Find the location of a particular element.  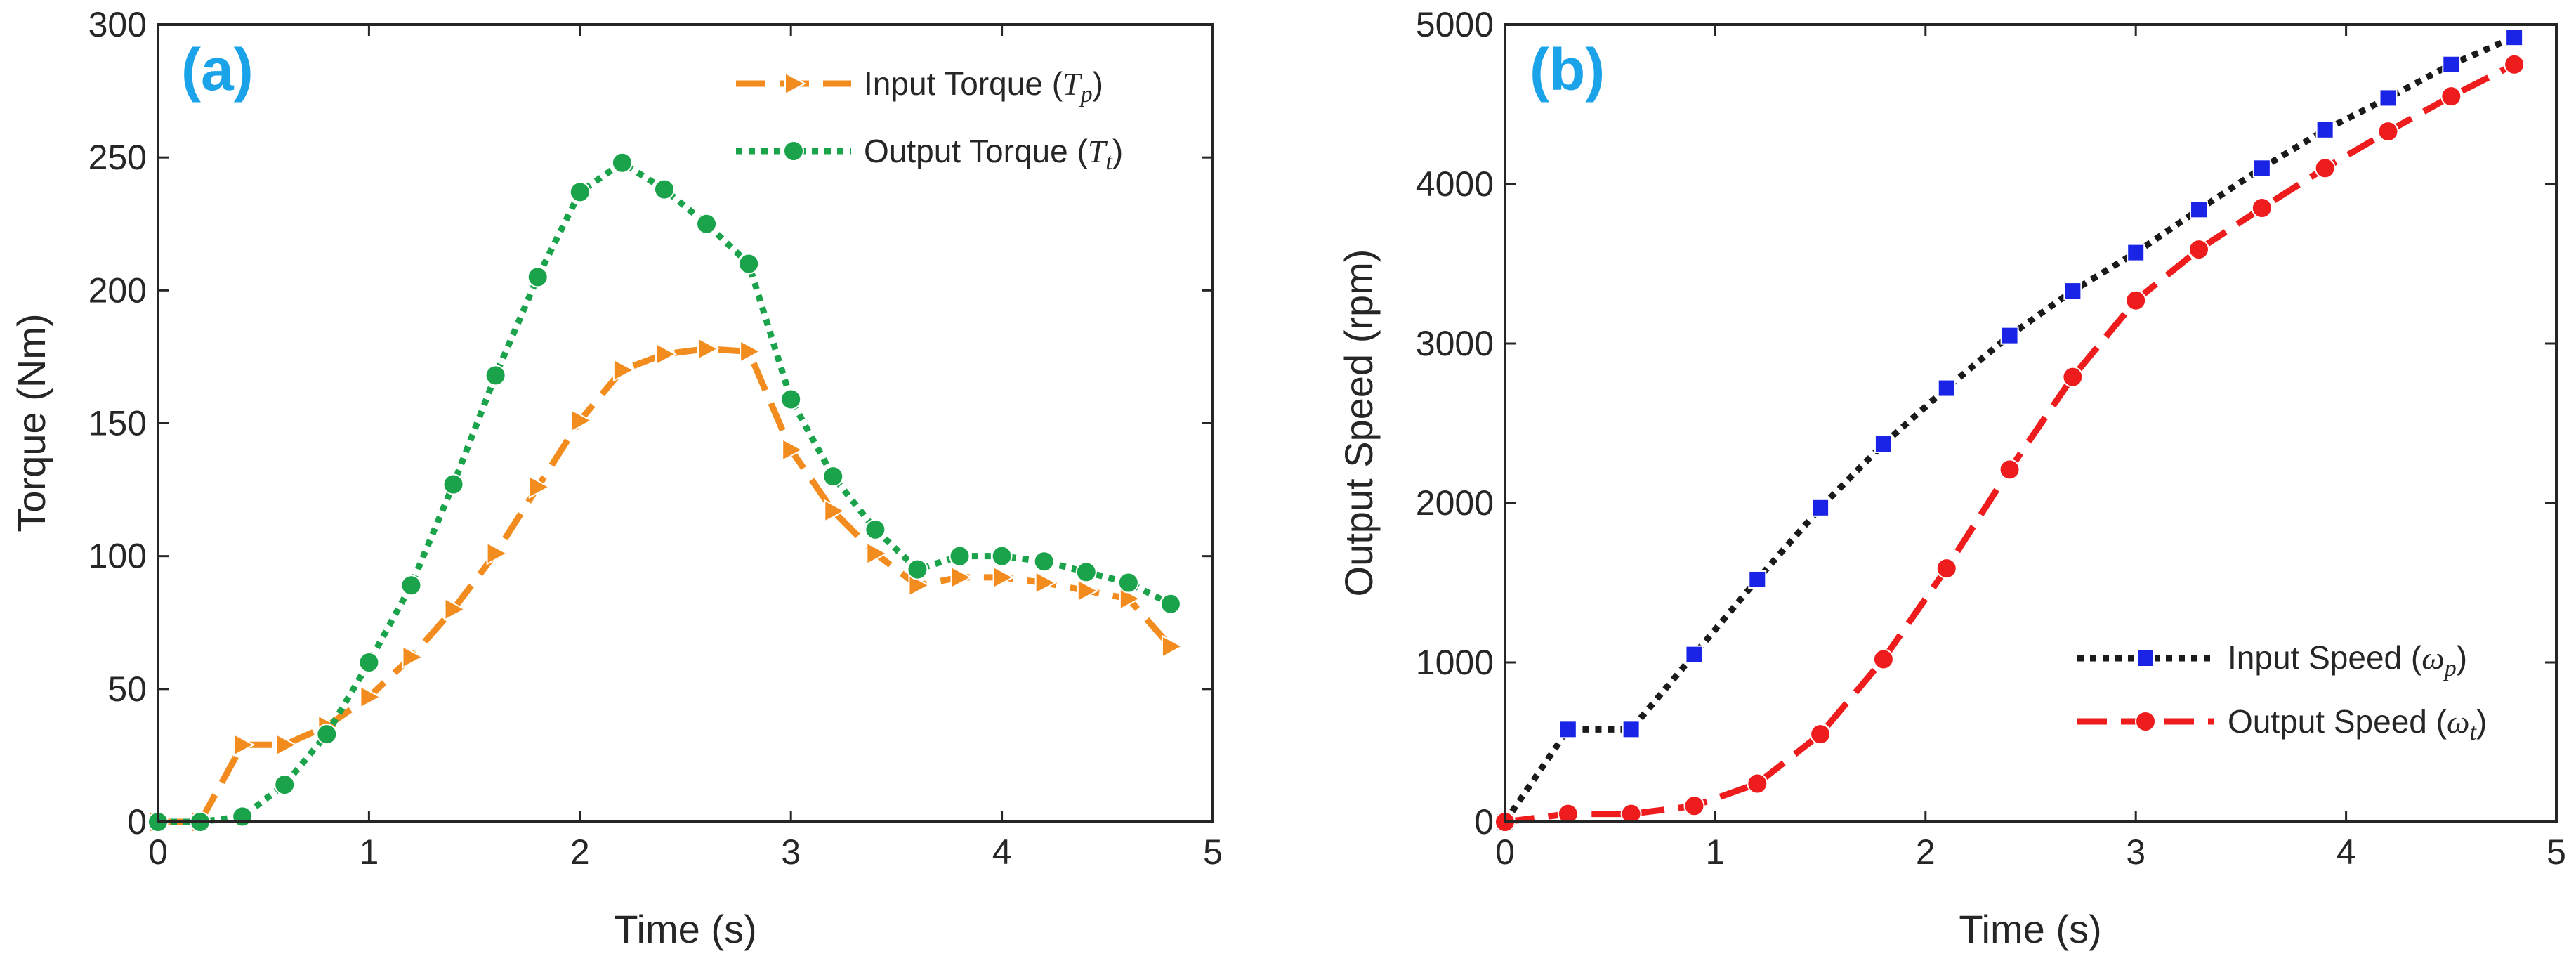

panel-a-legend: Input Torque (Tp) Output Torque (Tt) is located at coordinates (929, 120).